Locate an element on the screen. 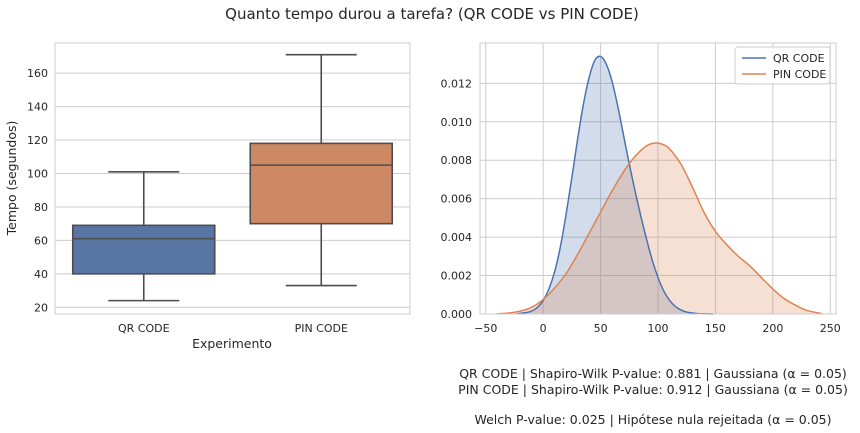 This screenshot has height=433, width=860. box-pin is located at coordinates (321, 183).